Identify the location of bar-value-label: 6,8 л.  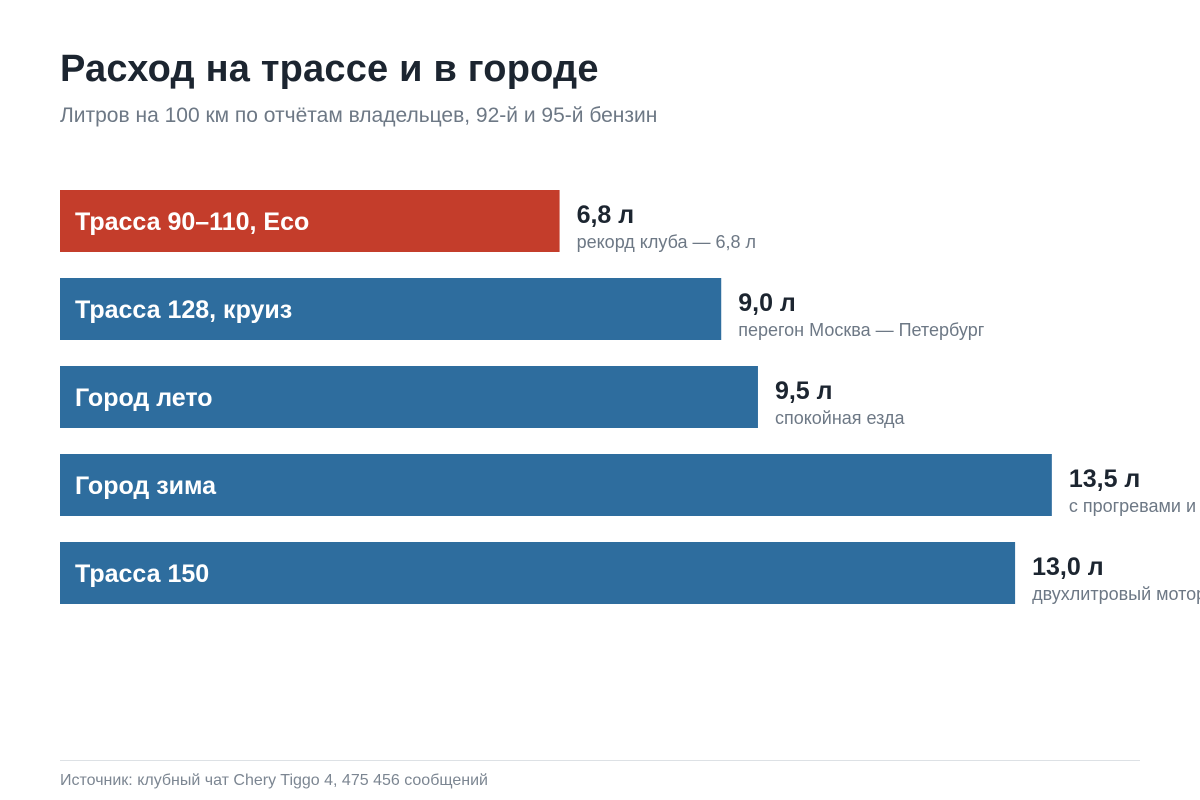
(606, 215).